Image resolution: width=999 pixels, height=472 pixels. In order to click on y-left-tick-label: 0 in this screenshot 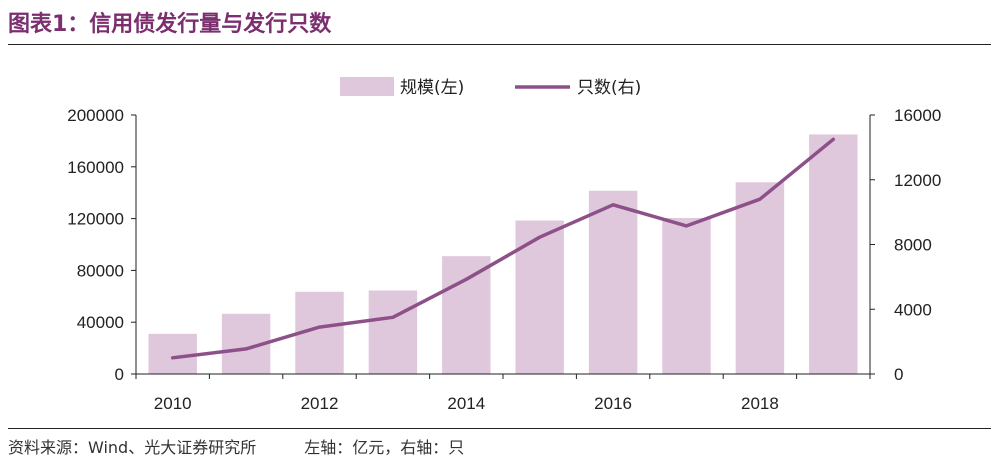, I will do `click(119, 374)`.